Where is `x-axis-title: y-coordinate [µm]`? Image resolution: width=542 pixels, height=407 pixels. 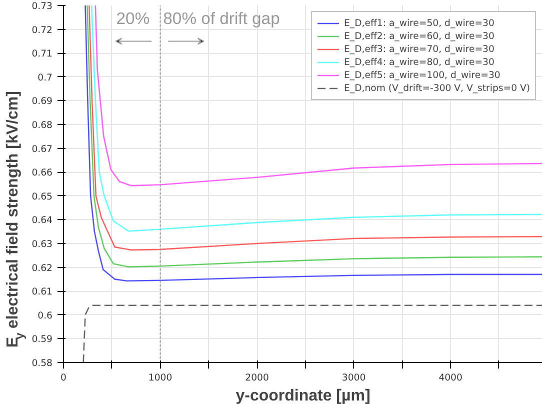
x-axis-title: y-coordinate [µm] is located at coordinates (303, 396).